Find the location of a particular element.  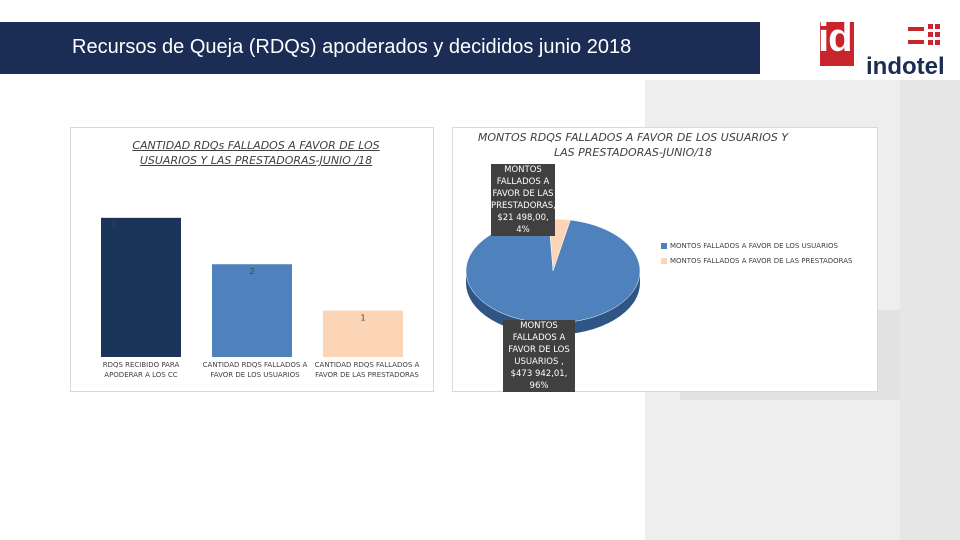

logo-name: indotel is located at coordinates (905, 66).